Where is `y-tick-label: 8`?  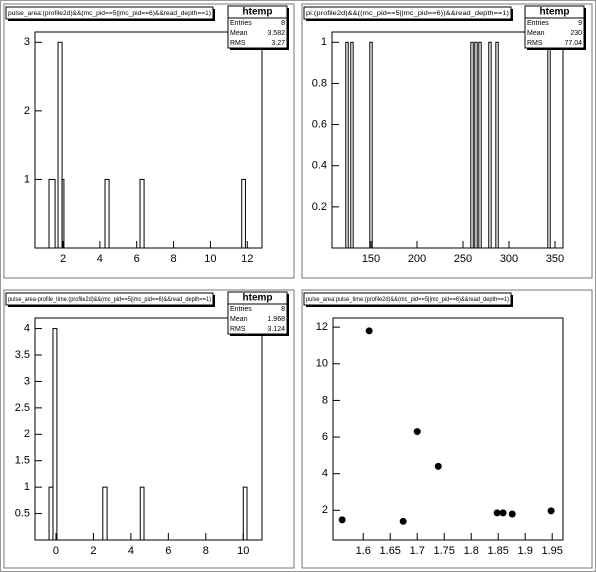
y-tick-label: 8 is located at coordinates (325, 400).